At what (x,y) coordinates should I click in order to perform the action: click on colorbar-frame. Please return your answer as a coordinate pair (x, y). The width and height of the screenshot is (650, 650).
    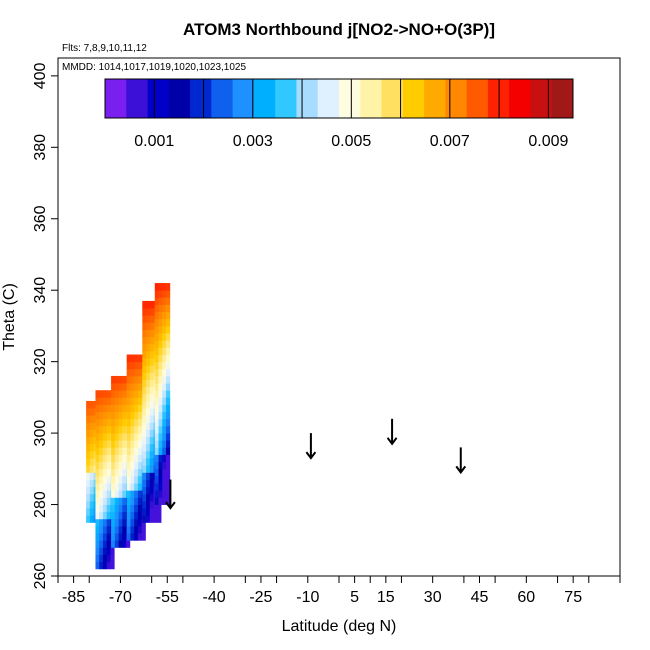
    Looking at the image, I should click on (339, 98).